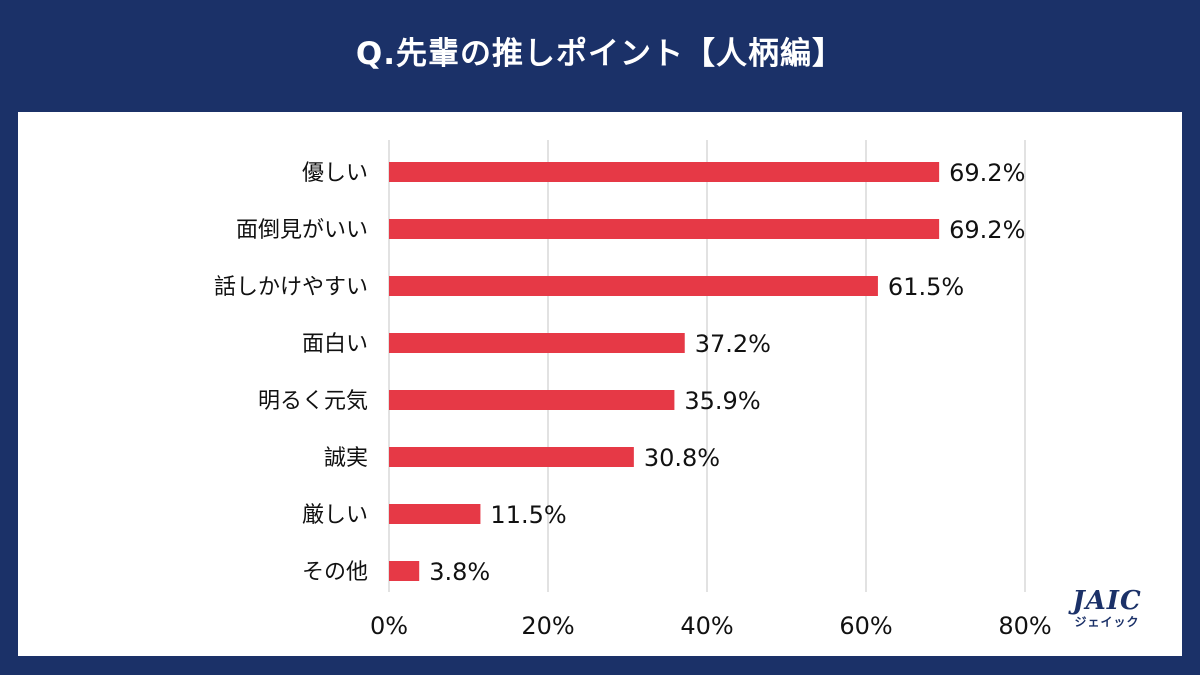 Image resolution: width=1200 pixels, height=675 pixels. I want to click on category-label: 厳しい, so click(335, 515).